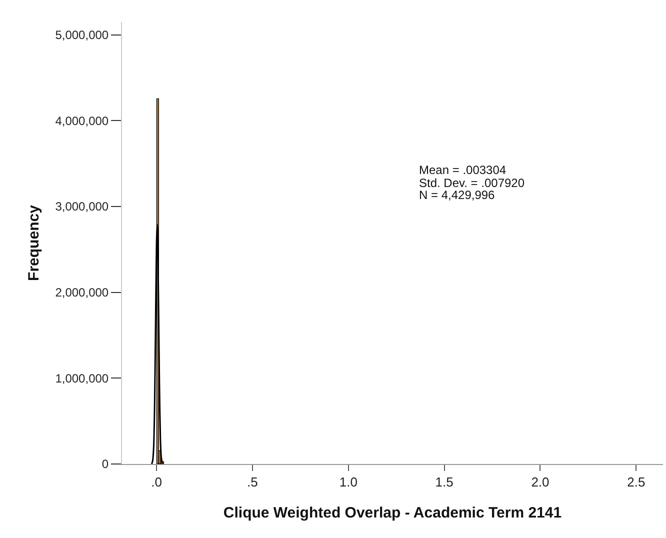  I want to click on annotation: N = 4,429,996, so click(457, 195).